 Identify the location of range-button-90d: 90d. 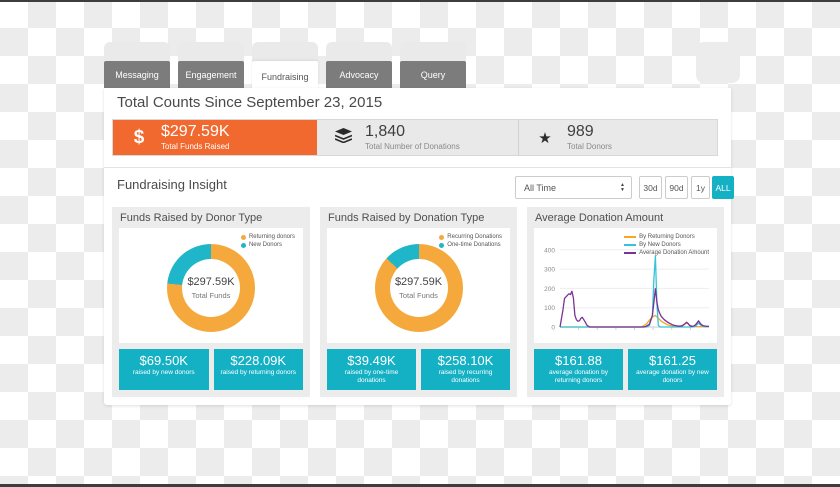
(676, 187).